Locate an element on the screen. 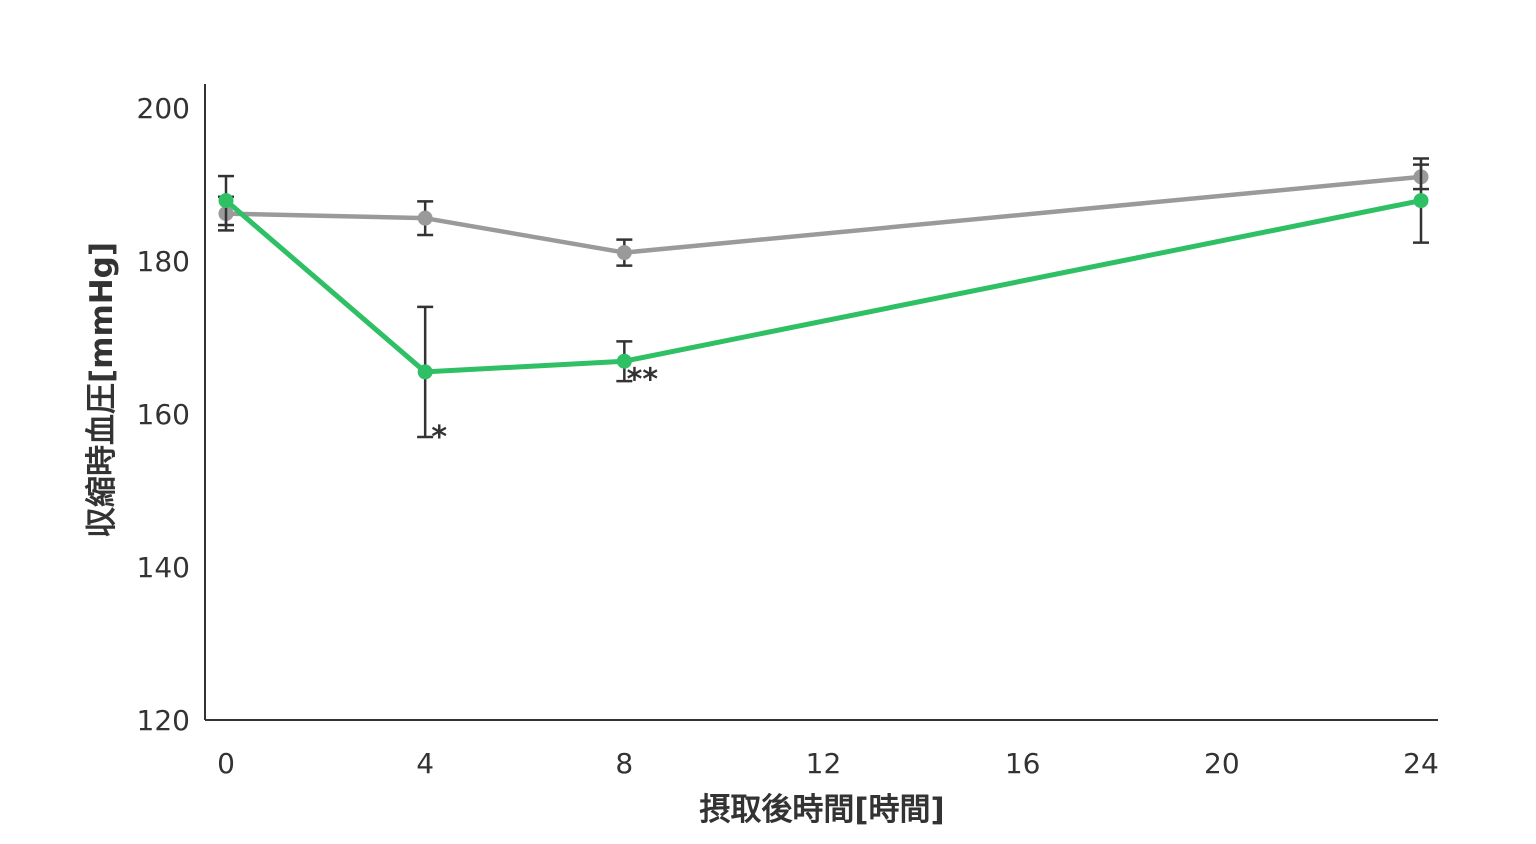  x-tick-label: 16 is located at coordinates (1023, 763).